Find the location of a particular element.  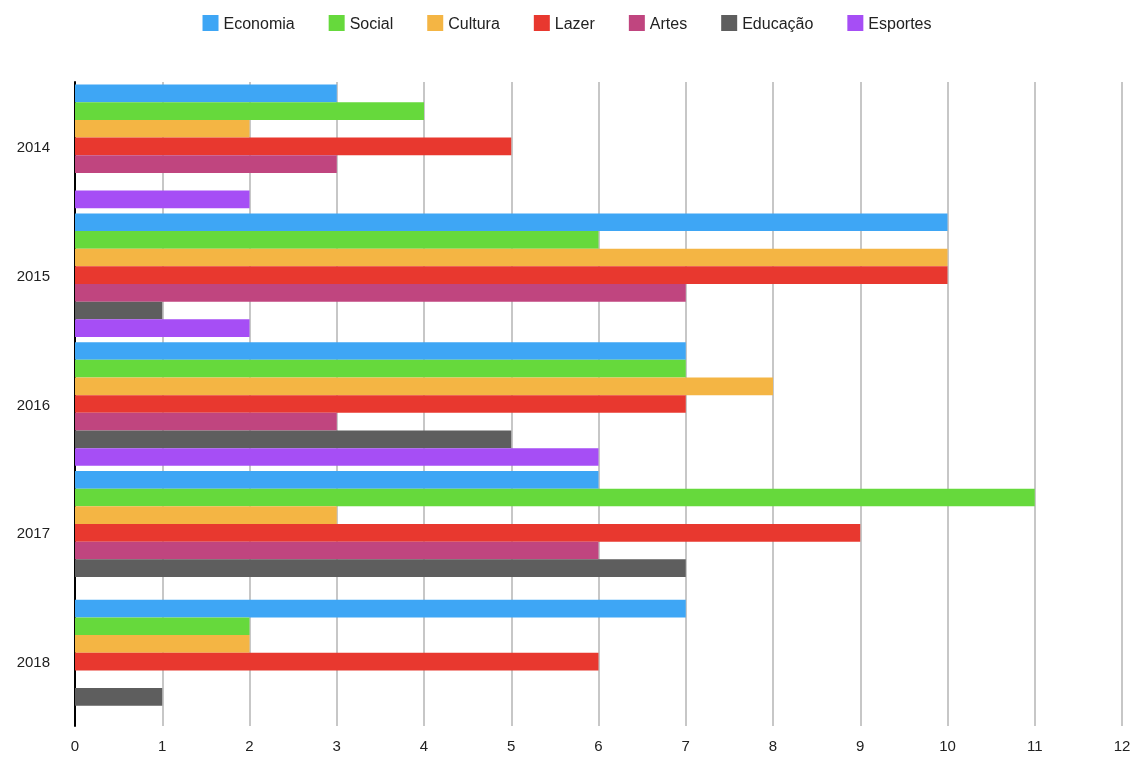

x-tick-label: 1 is located at coordinates (162, 745).